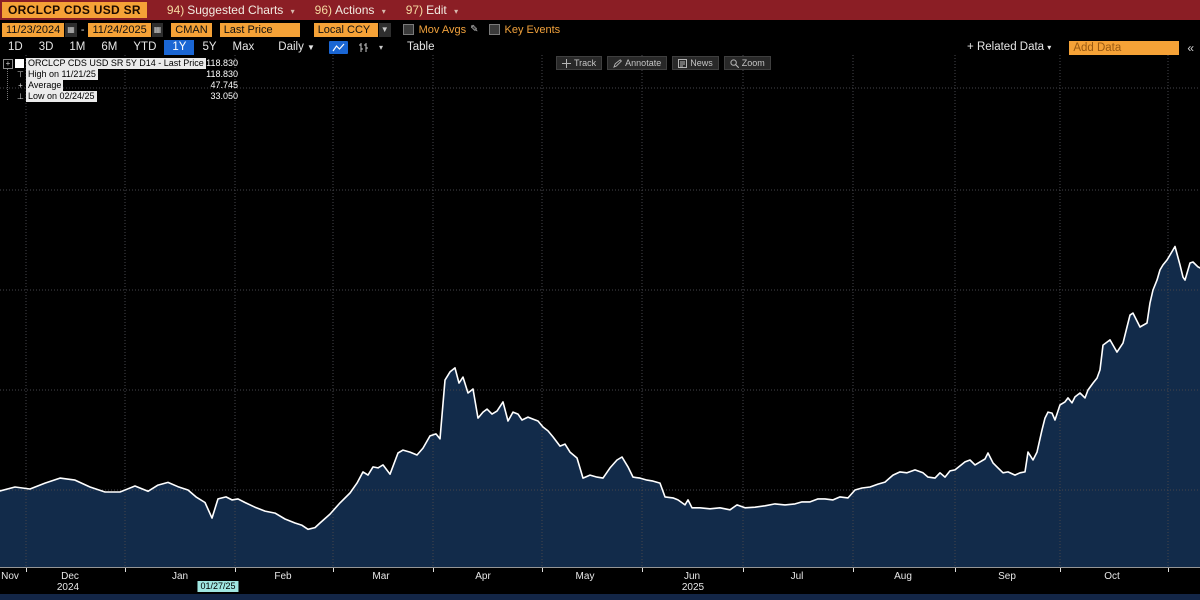 Image resolution: width=1200 pixels, height=600 pixels. Describe the element at coordinates (381, 576) in the screenshot. I see `x-axis-month-label: Mar` at that location.